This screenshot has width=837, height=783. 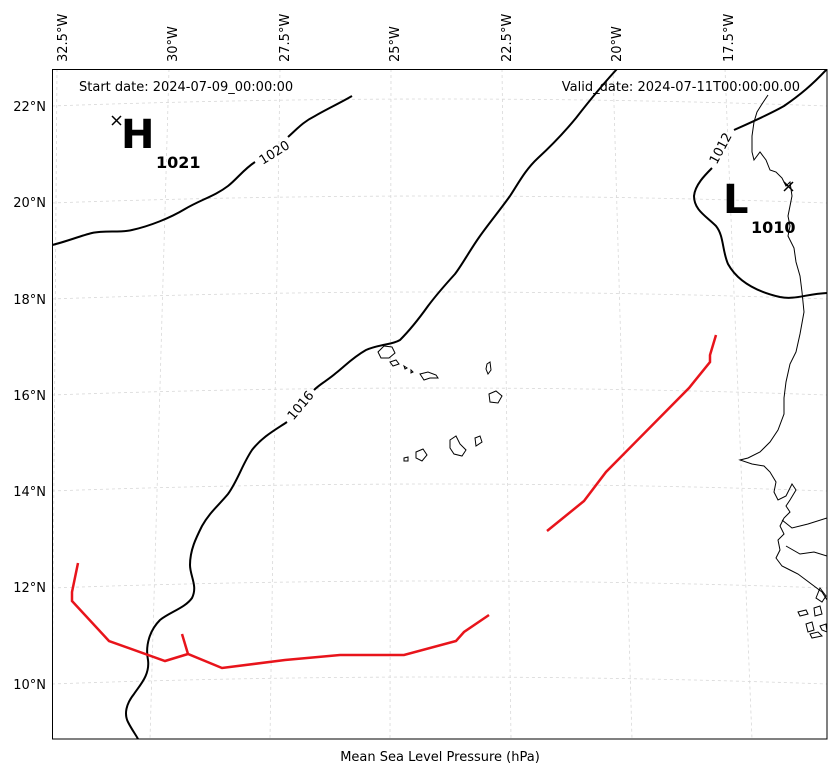 What do you see at coordinates (178, 162) in the screenshot?
I see `high-value: 1021` at bounding box center [178, 162].